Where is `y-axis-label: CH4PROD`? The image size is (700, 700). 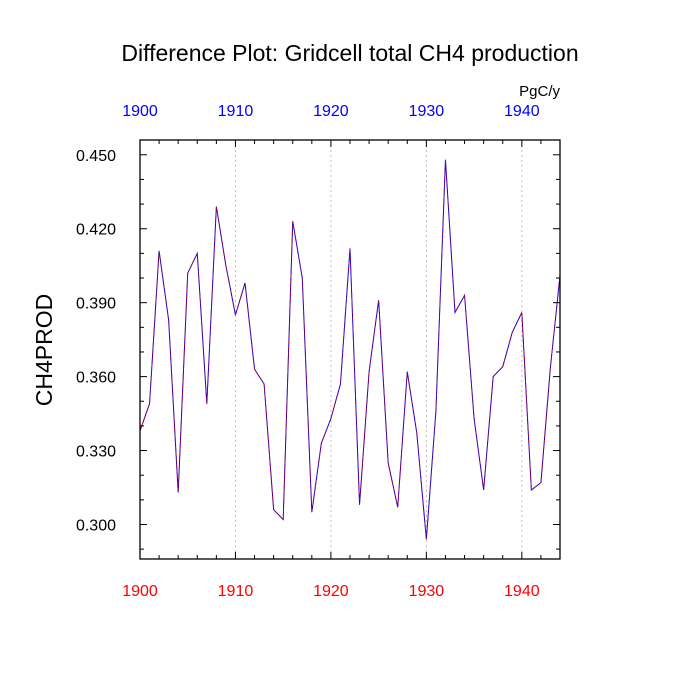
y-axis-label: CH4PROD is located at coordinates (44, 350).